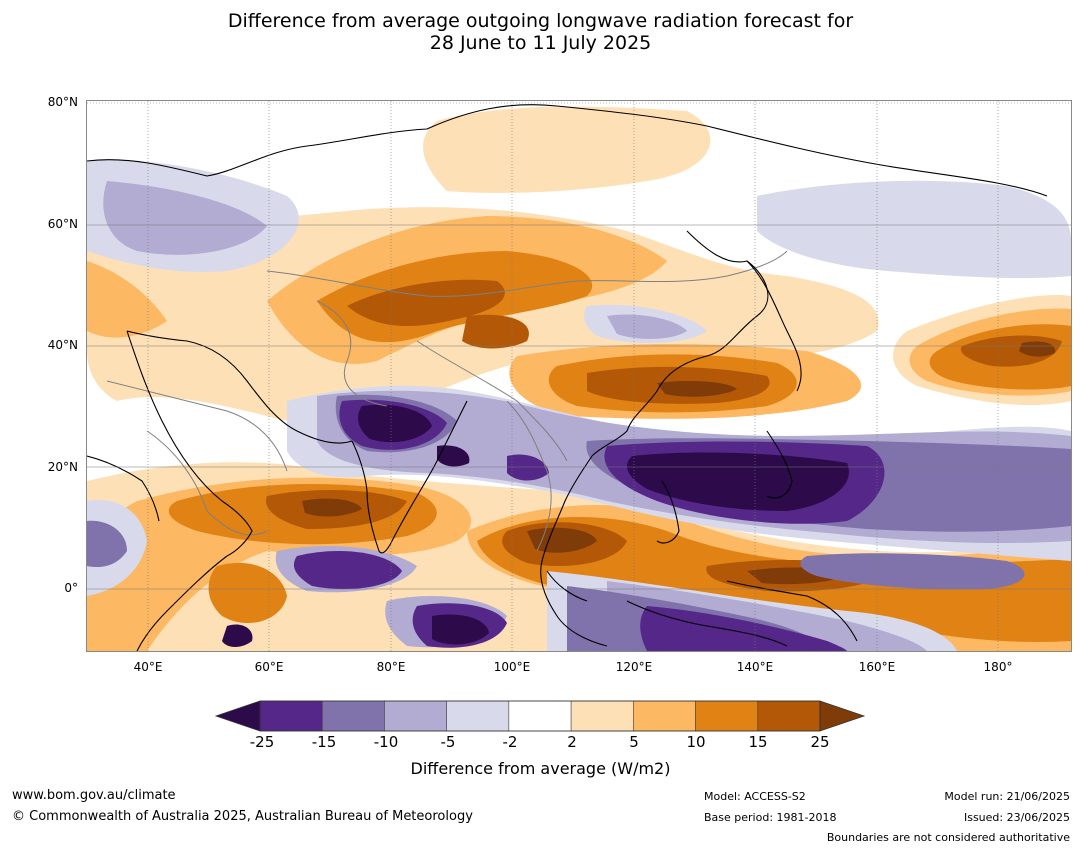 The width and height of the screenshot is (1081, 850). I want to click on colorbar-extend-low, so click(237, 716).